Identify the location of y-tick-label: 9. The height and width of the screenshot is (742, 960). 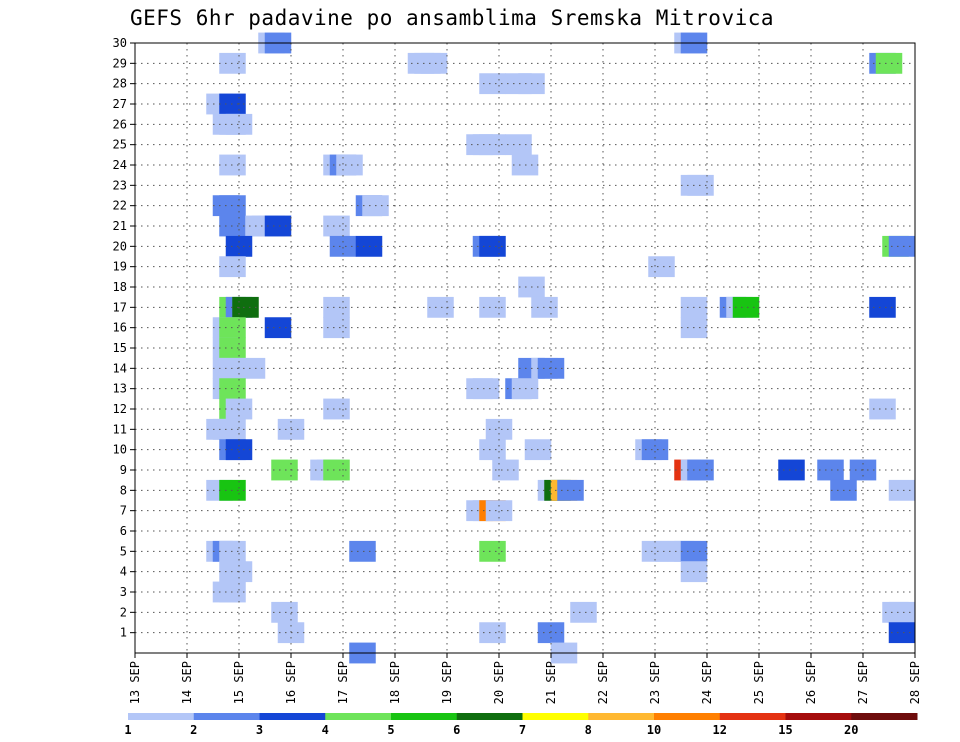
(123, 470).